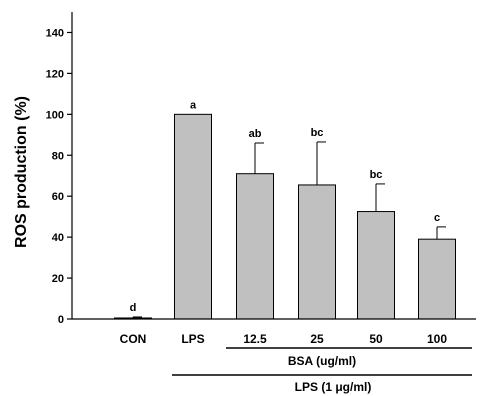 The height and width of the screenshot is (396, 486). I want to click on significance-label: d, so click(133, 308).